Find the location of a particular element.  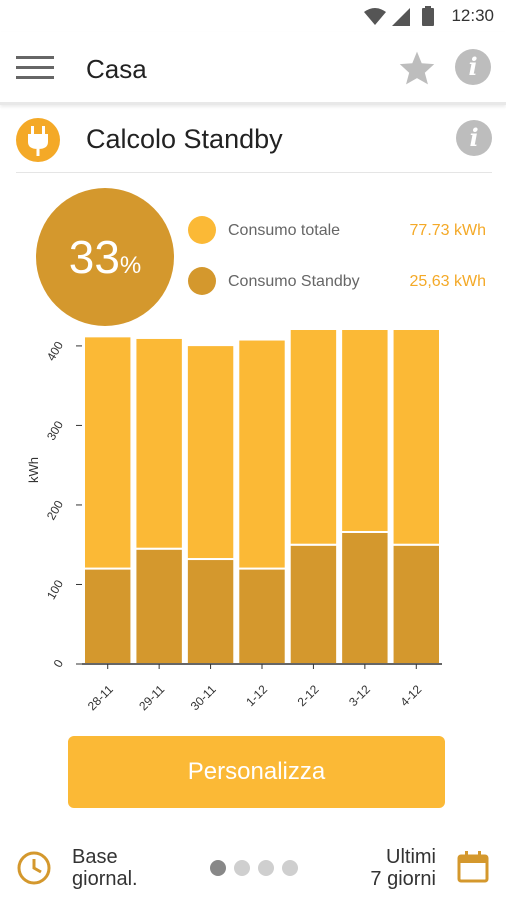

period-label: Ultimi 7 giorni is located at coordinates (388, 868).